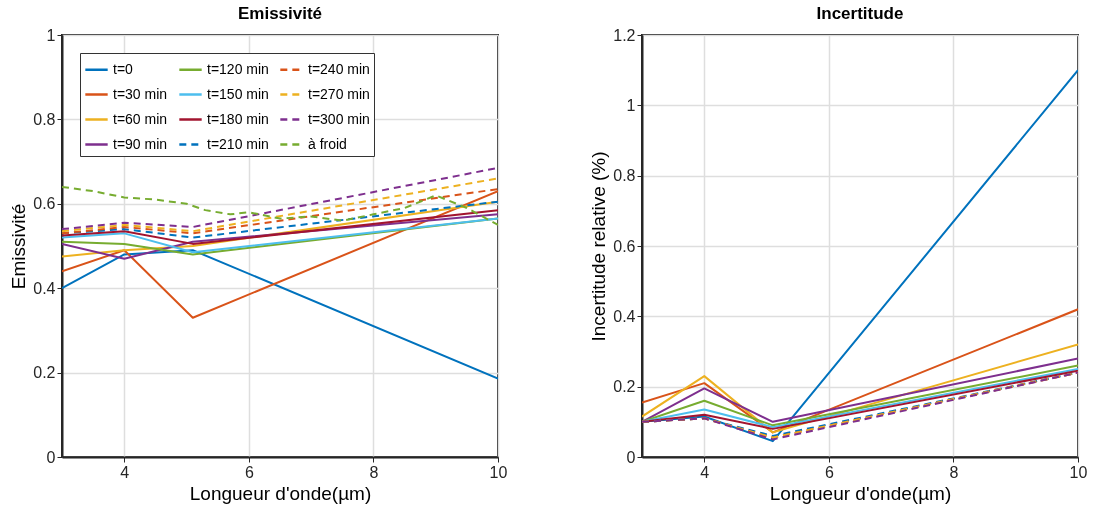 The height and width of the screenshot is (528, 1106). I want to click on legend-label: t=0, so click(123, 68).